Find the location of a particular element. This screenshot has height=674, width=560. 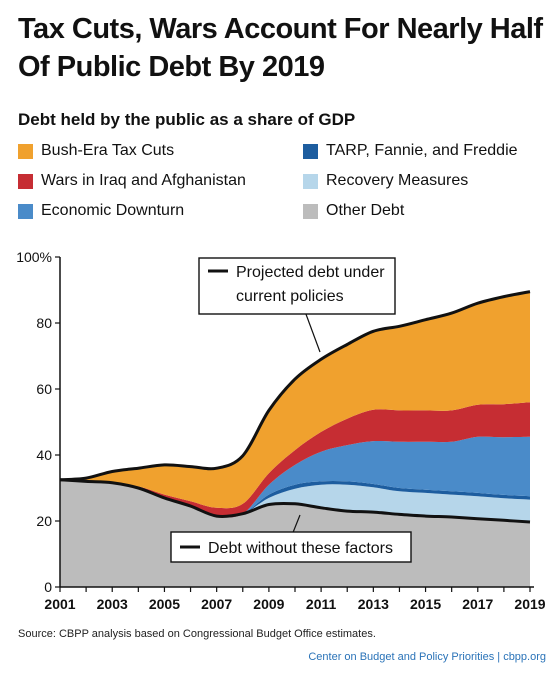

legend-swatch-recovery is located at coordinates (310, 181).